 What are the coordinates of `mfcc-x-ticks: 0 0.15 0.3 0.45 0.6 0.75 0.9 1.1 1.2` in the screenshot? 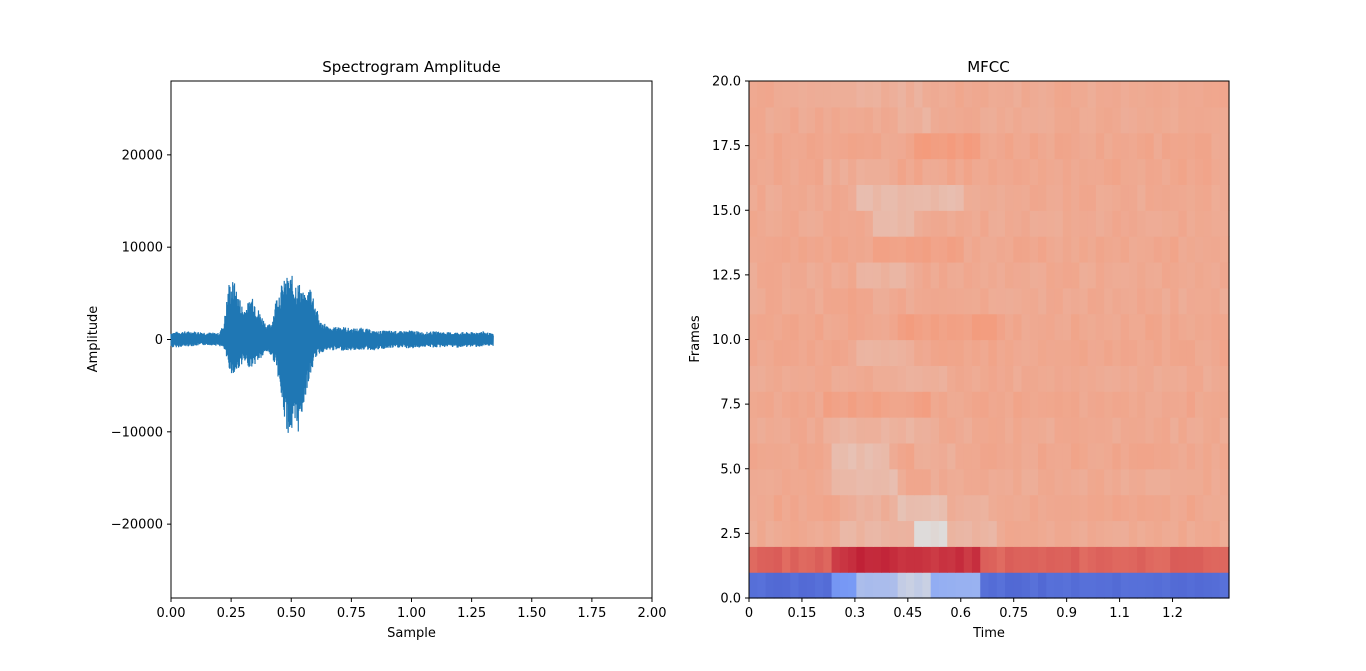 It's located at (964, 609).